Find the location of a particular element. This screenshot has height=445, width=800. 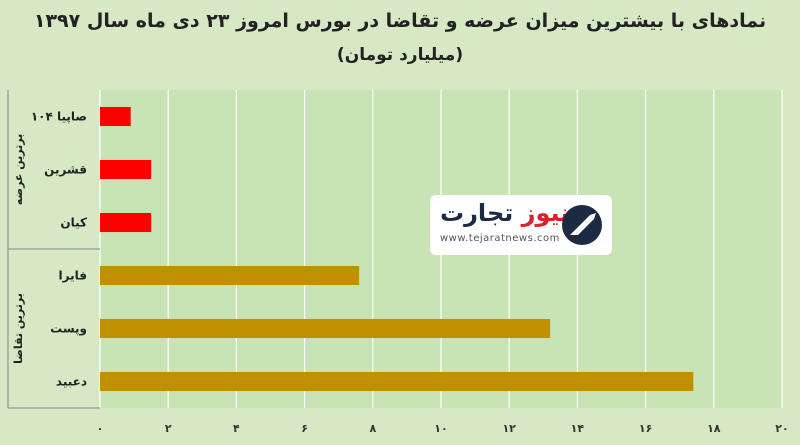

x-tick-label: ۱۲ is located at coordinates (509, 428).